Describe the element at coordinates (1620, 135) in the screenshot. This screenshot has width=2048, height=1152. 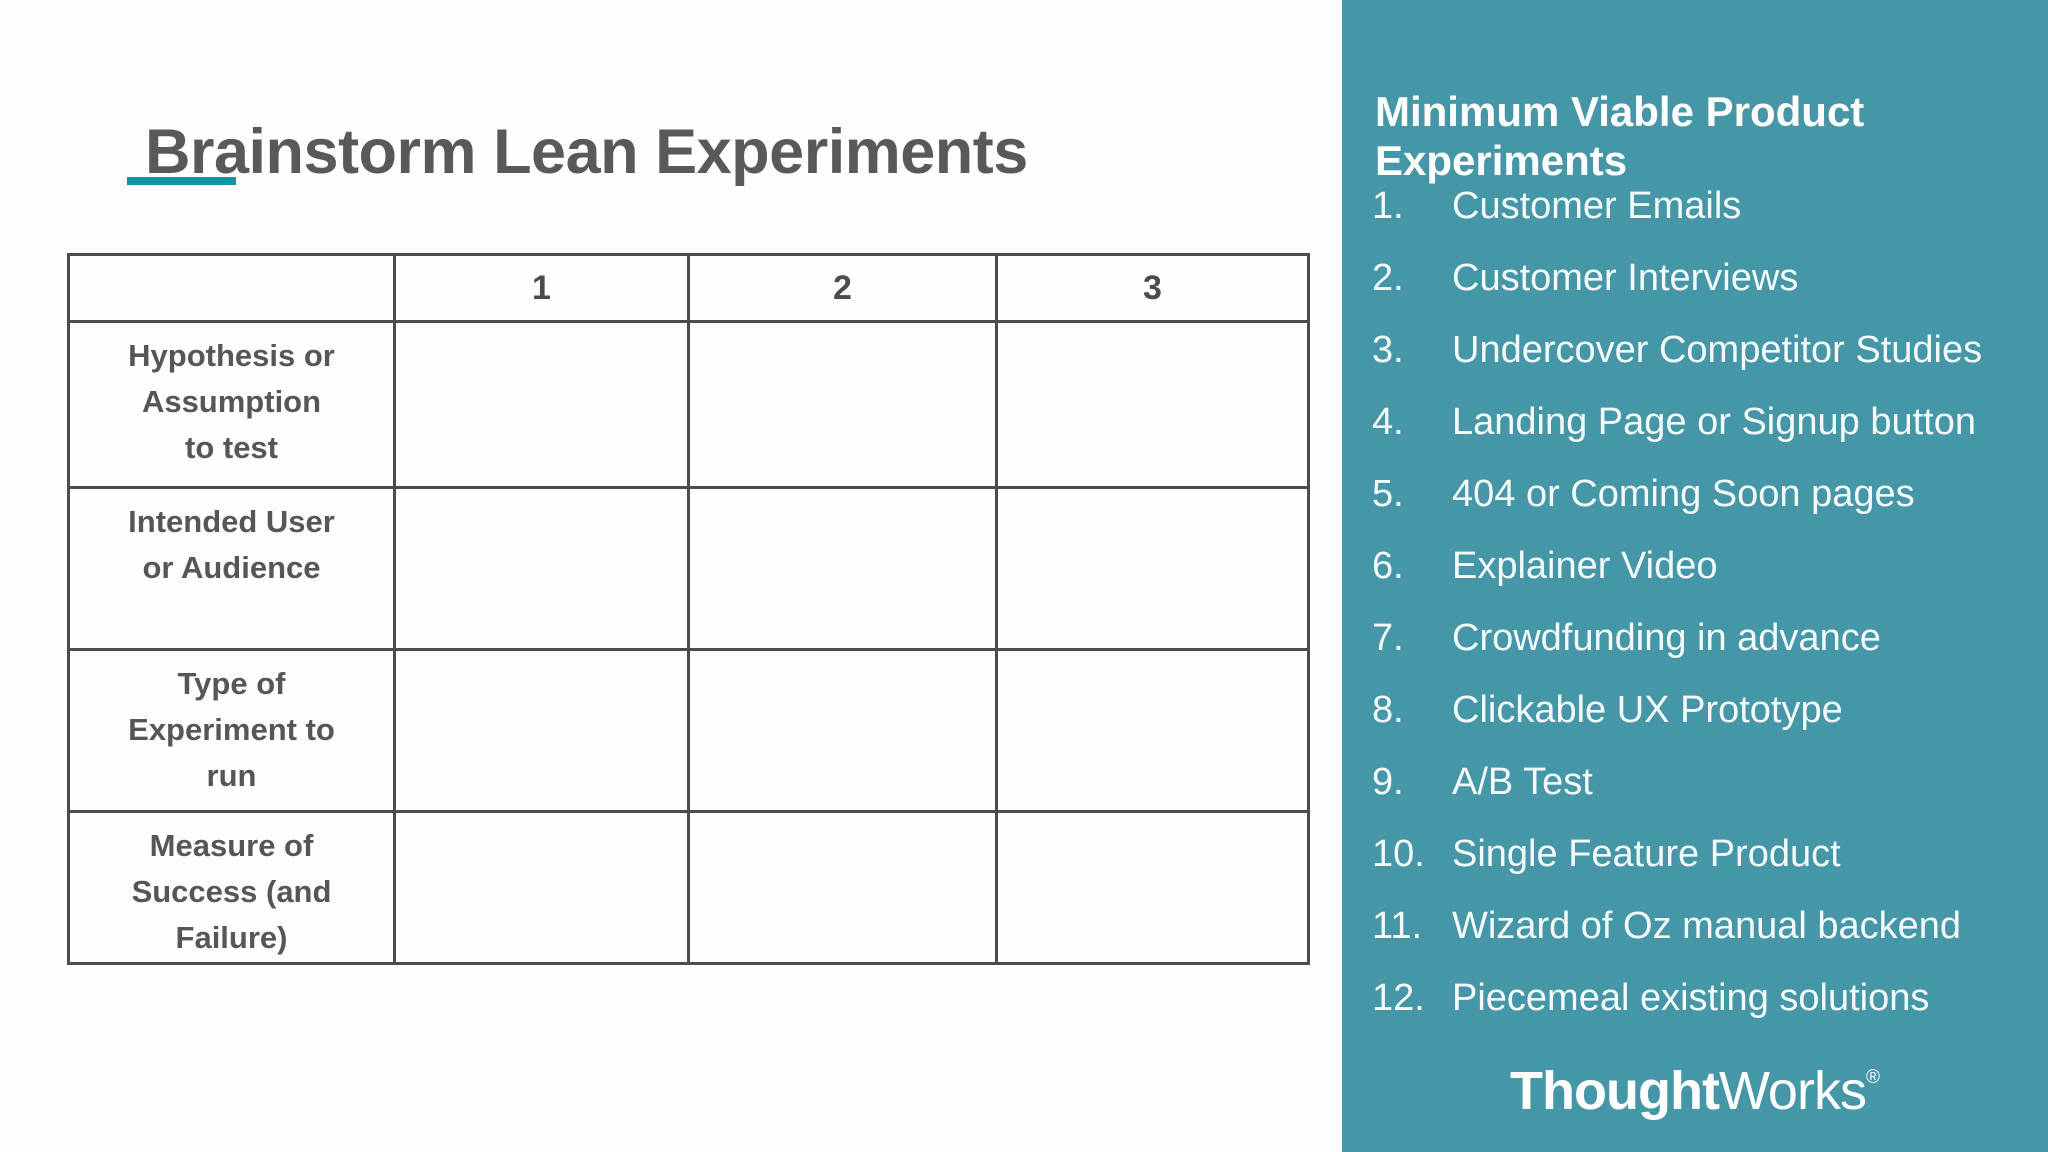
I see `sidebar-heading: Minimum Viable Product Experiments` at that location.